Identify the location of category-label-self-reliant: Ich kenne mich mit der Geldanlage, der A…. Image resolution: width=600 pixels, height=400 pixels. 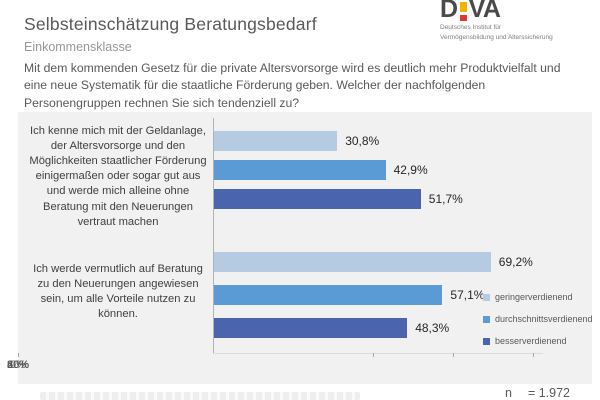
(118, 176).